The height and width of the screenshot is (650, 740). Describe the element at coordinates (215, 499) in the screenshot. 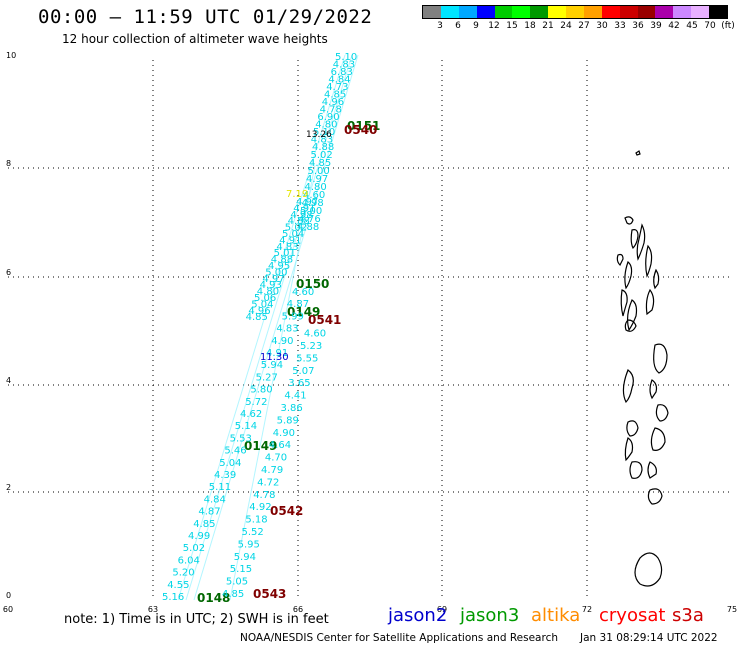

I see `wave-value: 4.84` at that location.